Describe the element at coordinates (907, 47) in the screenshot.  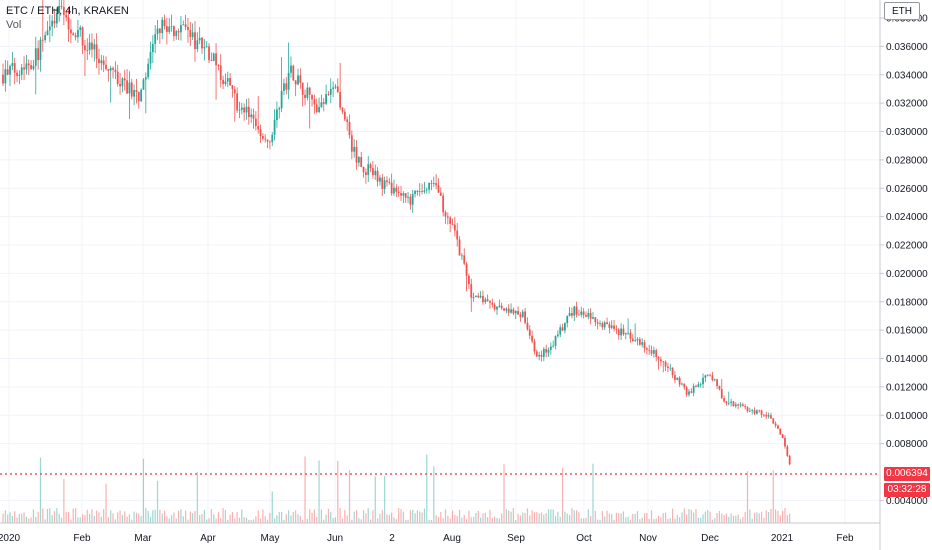
I see `y-tick-label: 0.036000` at that location.